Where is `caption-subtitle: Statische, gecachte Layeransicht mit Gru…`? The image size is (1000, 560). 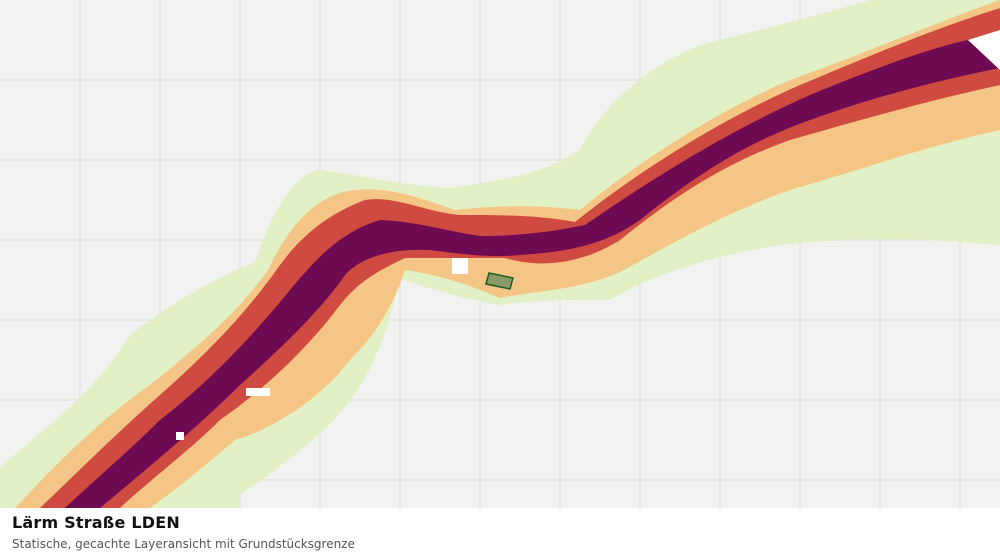
caption-subtitle: Statische, gecachte Layeransicht mit Gru… is located at coordinates (183, 544).